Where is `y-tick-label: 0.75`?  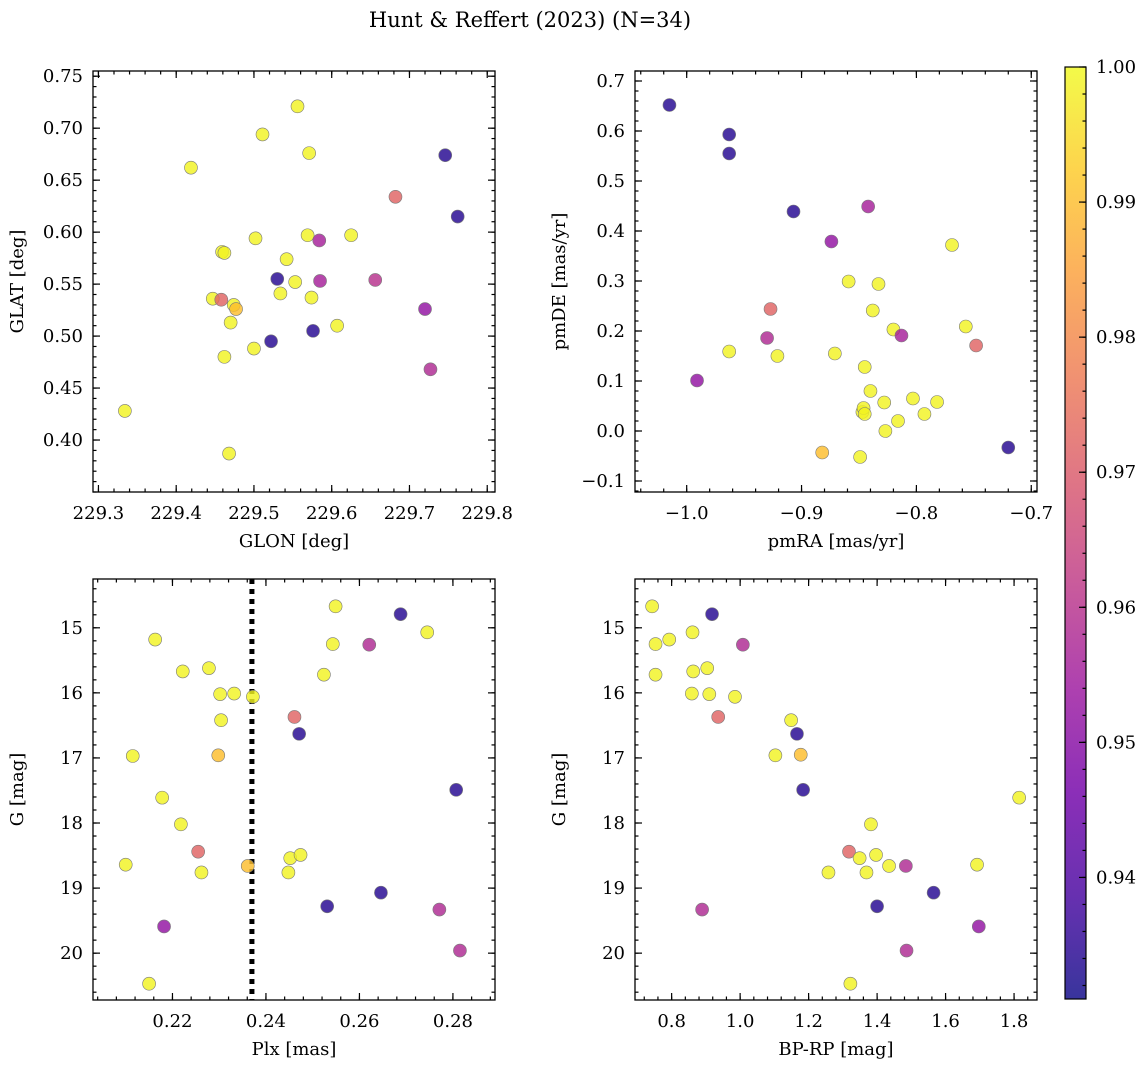 y-tick-label: 0.75 is located at coordinates (63, 76).